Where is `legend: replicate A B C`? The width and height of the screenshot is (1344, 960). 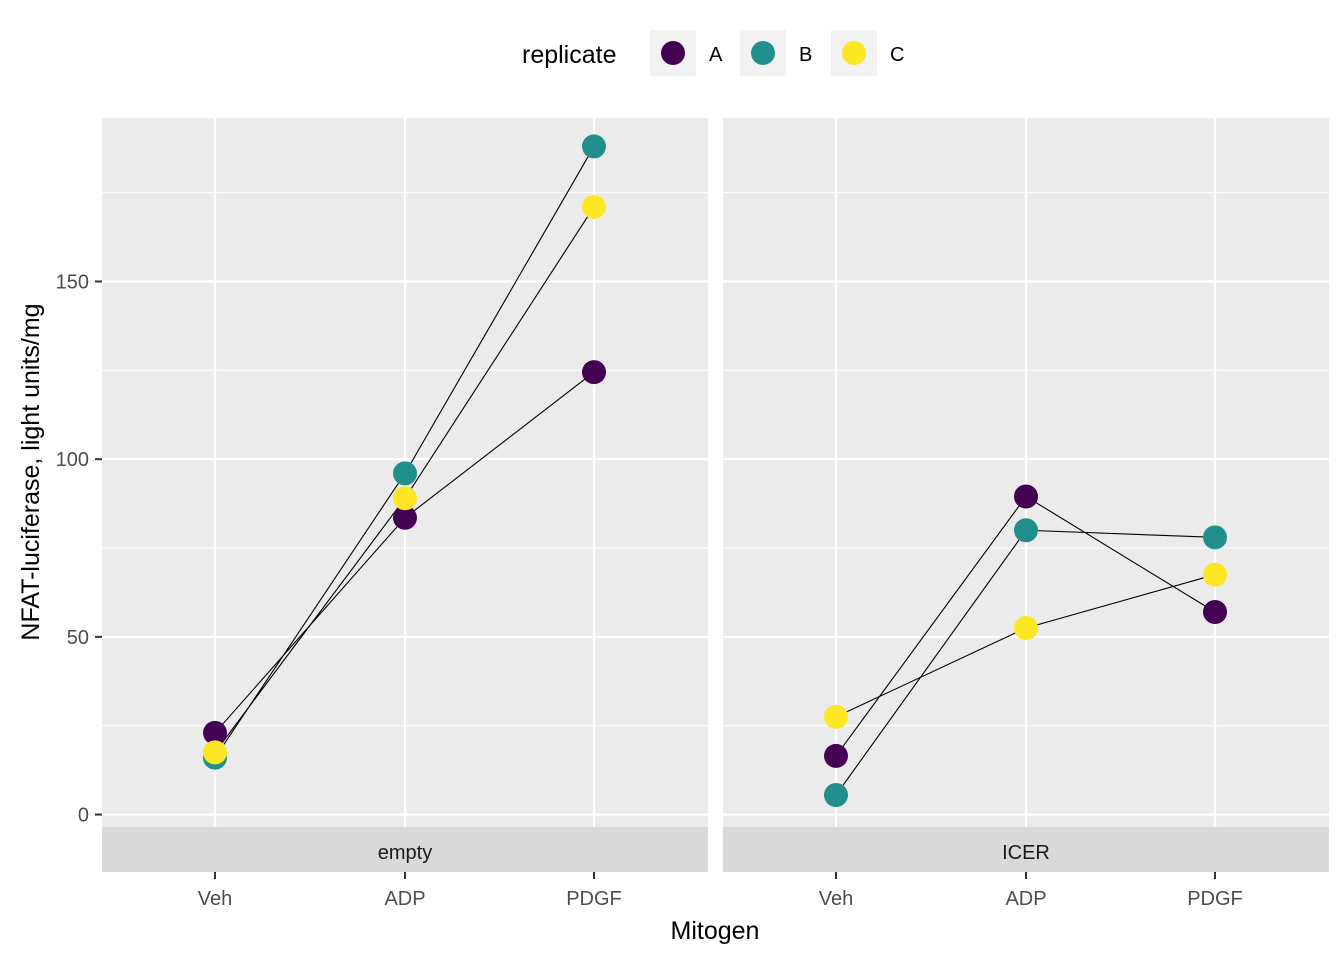
legend: replicate A B C is located at coordinates (713, 53).